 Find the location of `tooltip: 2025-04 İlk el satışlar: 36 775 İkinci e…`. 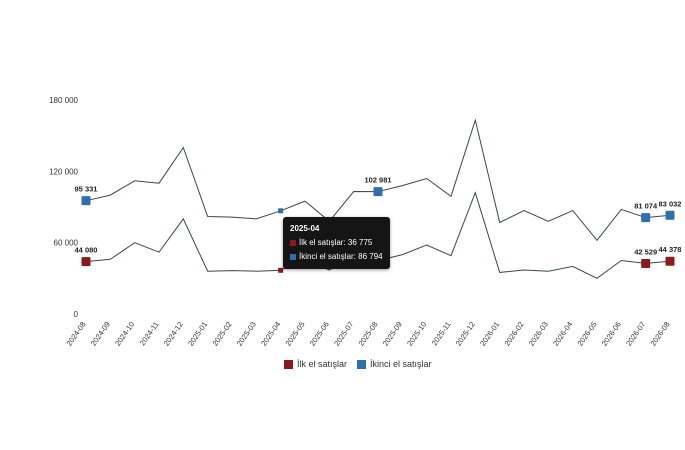

tooltip: 2025-04 İlk el satışlar: 36 775 İkinci e… is located at coordinates (336, 243).